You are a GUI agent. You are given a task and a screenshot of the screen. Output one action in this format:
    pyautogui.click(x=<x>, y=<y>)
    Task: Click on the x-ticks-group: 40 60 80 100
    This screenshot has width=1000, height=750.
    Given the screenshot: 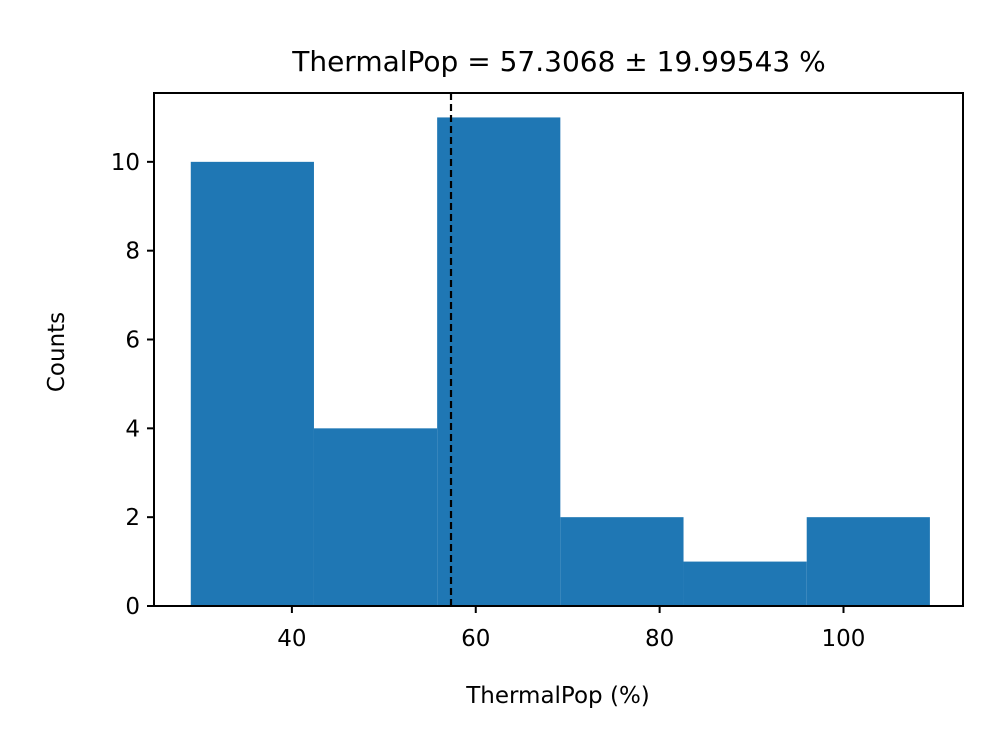 What is the action you would take?
    pyautogui.click(x=571, y=629)
    